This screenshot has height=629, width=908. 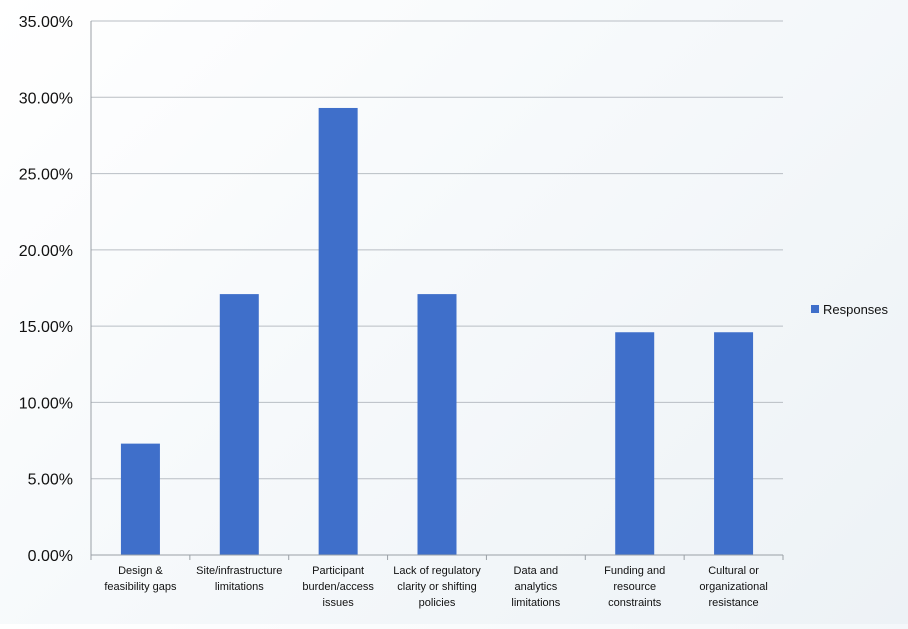 What do you see at coordinates (140, 579) in the screenshot?
I see `x-tick-label: Design & feasibility gaps` at bounding box center [140, 579].